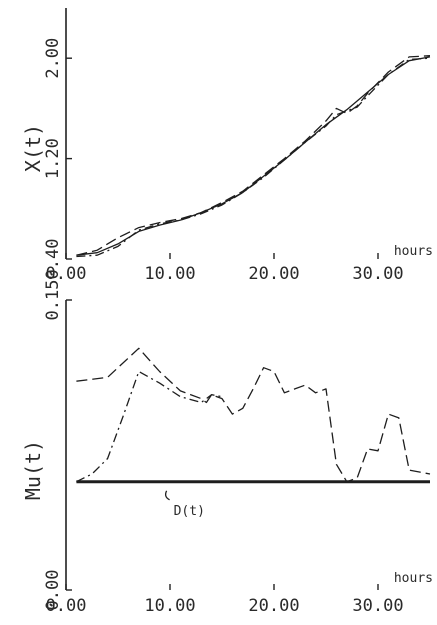 This screenshot has width=437, height=625. I want to click on y-ticks: 0.40 1.20 2.00, so click(57, 159).